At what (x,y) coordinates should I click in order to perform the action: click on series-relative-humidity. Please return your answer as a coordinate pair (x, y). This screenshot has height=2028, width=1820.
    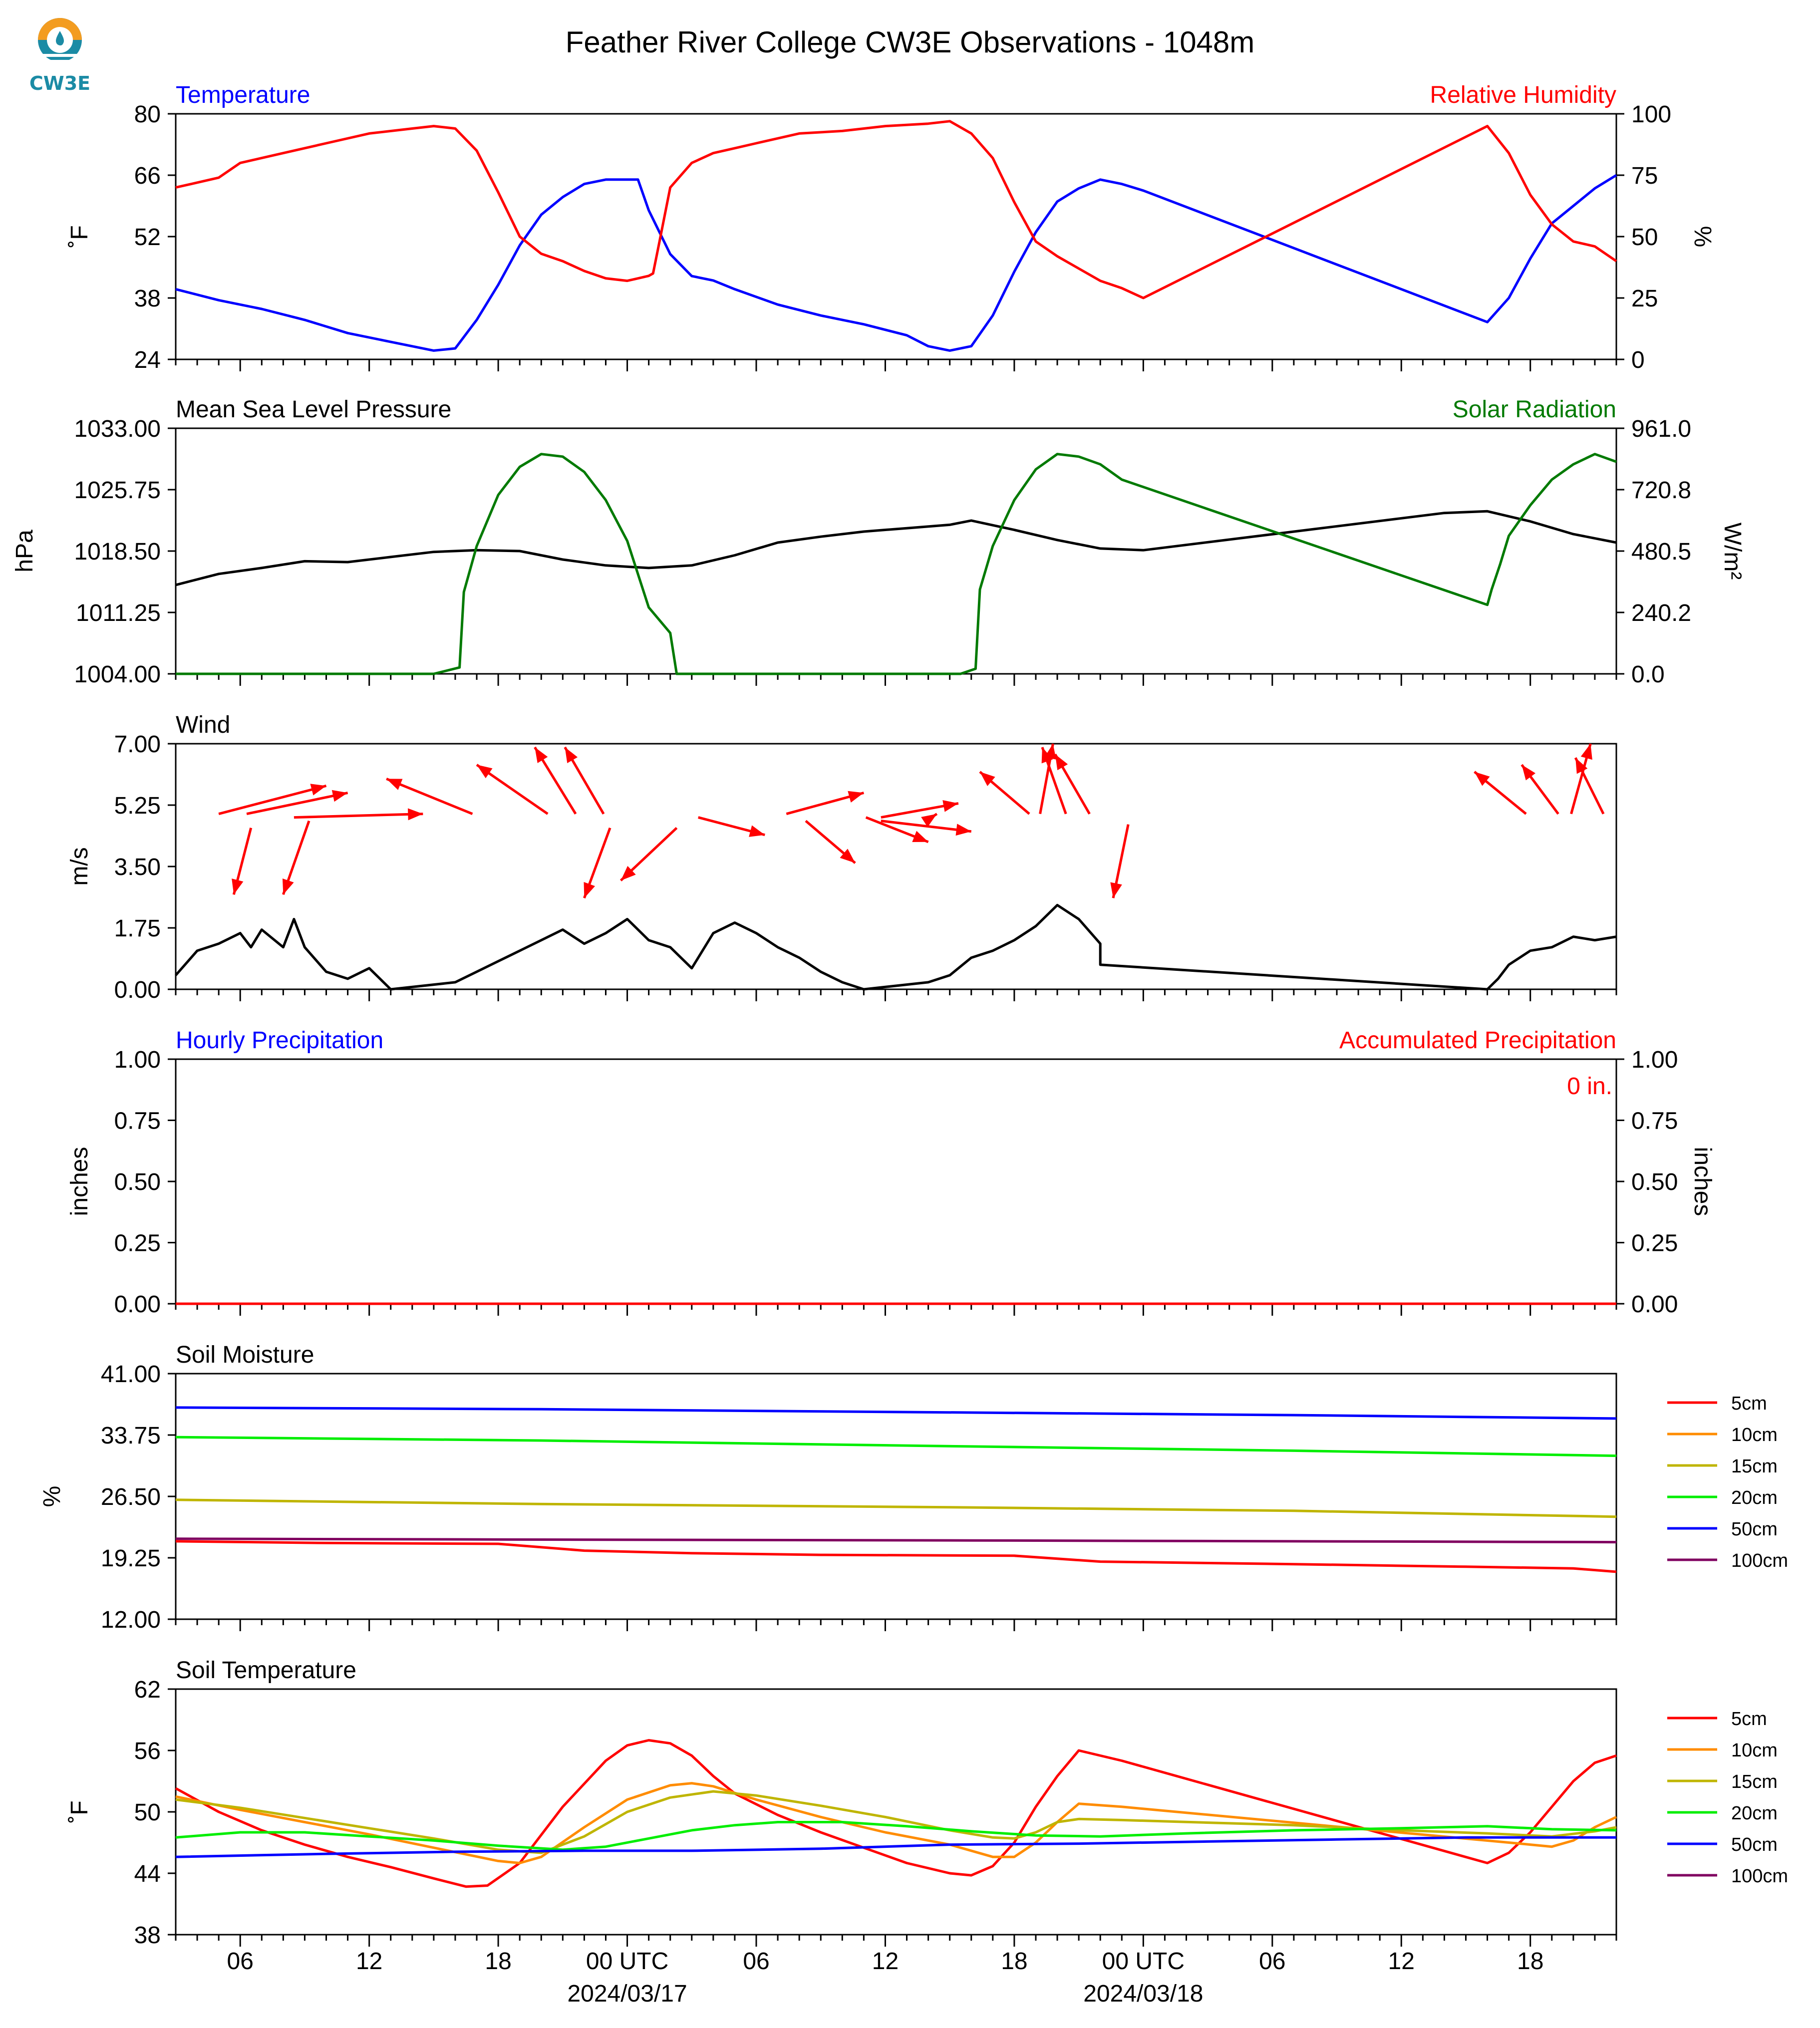
    Looking at the image, I should click on (896, 209).